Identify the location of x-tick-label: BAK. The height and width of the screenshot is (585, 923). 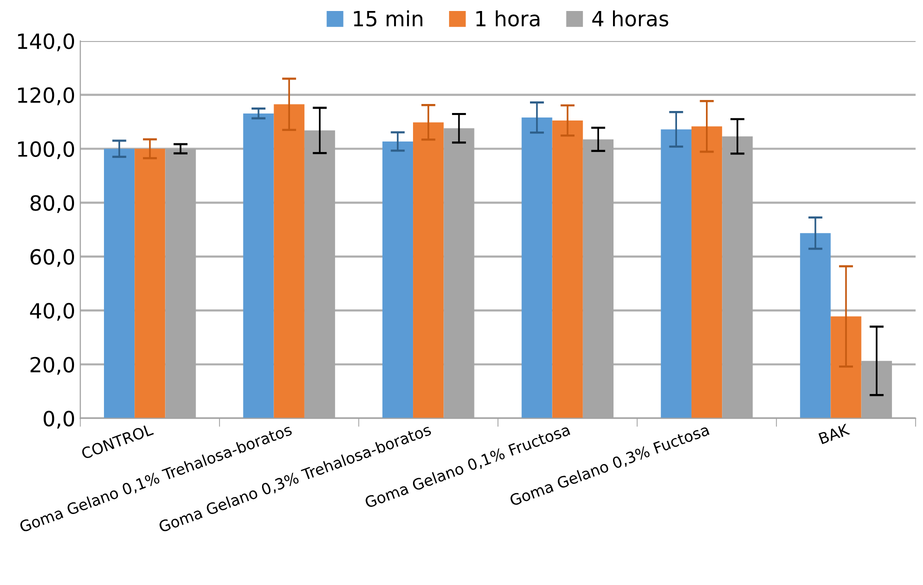
(834, 433).